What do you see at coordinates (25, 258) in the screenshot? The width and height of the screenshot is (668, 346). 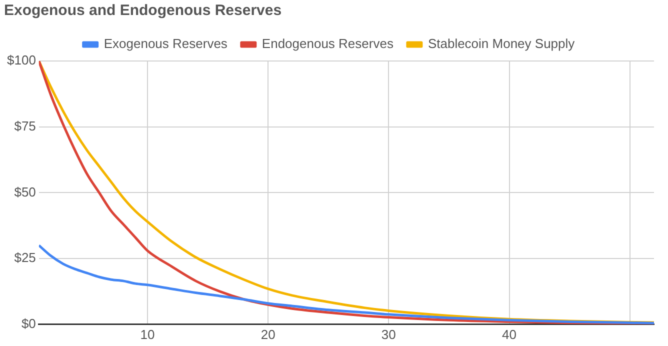 I see `y-tick-label: $25` at bounding box center [25, 258].